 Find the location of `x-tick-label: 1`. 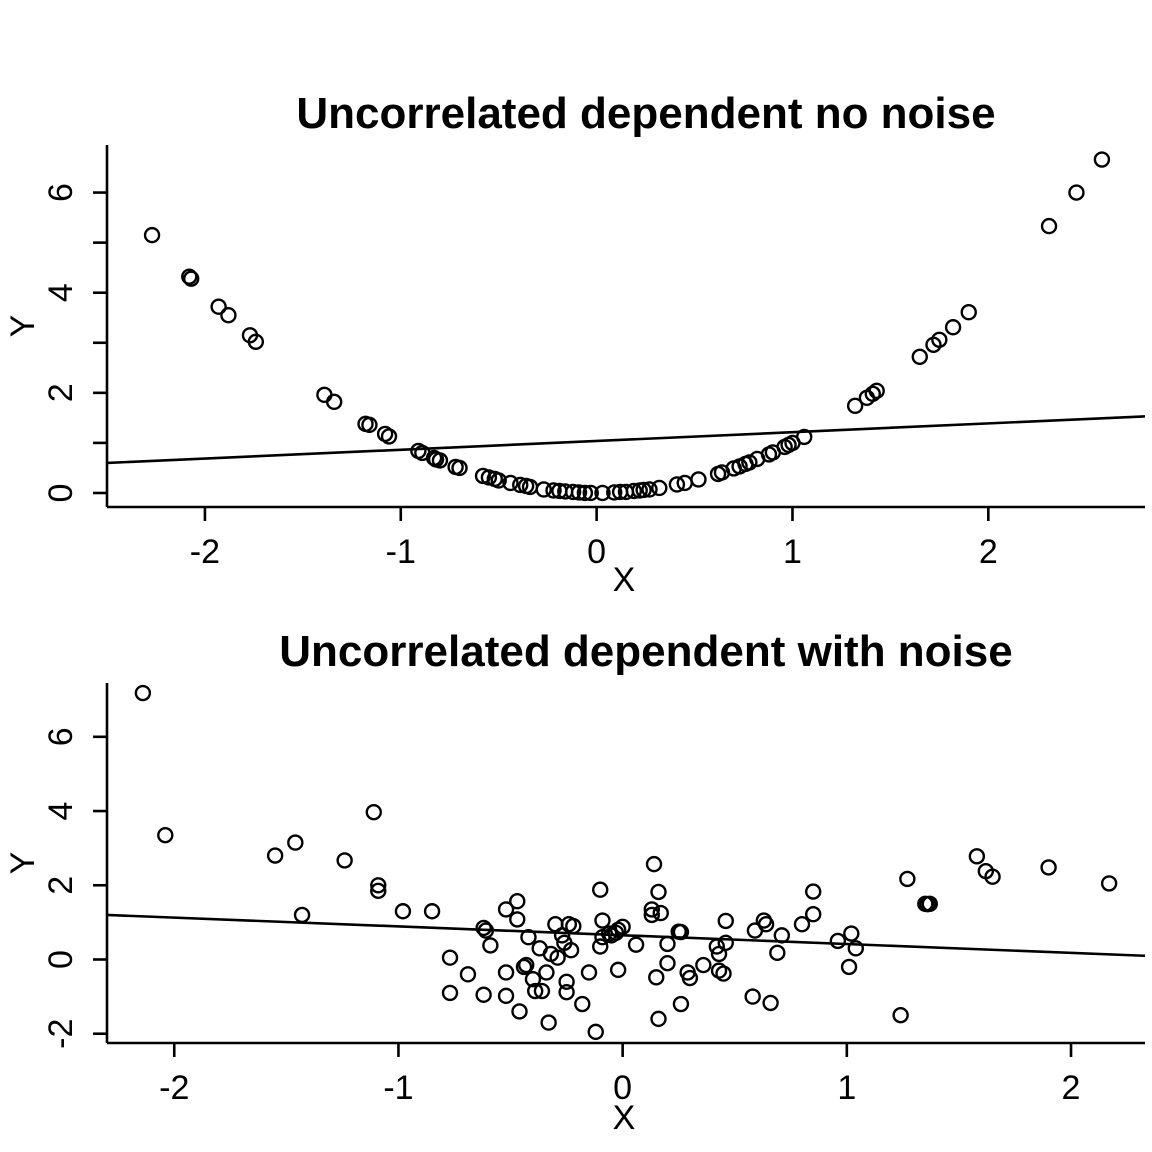

x-tick-label: 1 is located at coordinates (792, 552).